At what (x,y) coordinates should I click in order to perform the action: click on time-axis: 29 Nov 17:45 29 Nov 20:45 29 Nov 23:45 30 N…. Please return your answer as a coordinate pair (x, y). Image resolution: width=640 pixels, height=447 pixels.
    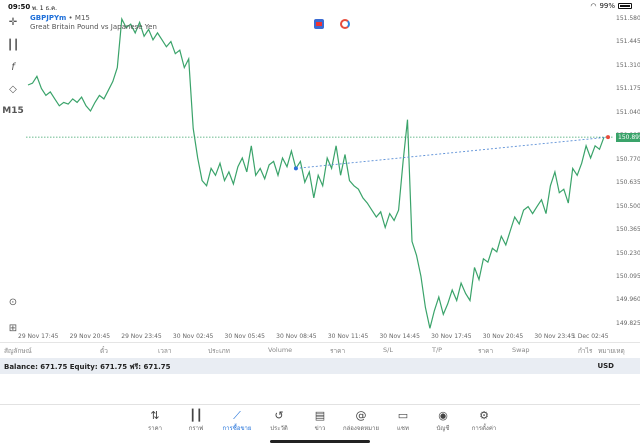
    Looking at the image, I should click on (316, 336).